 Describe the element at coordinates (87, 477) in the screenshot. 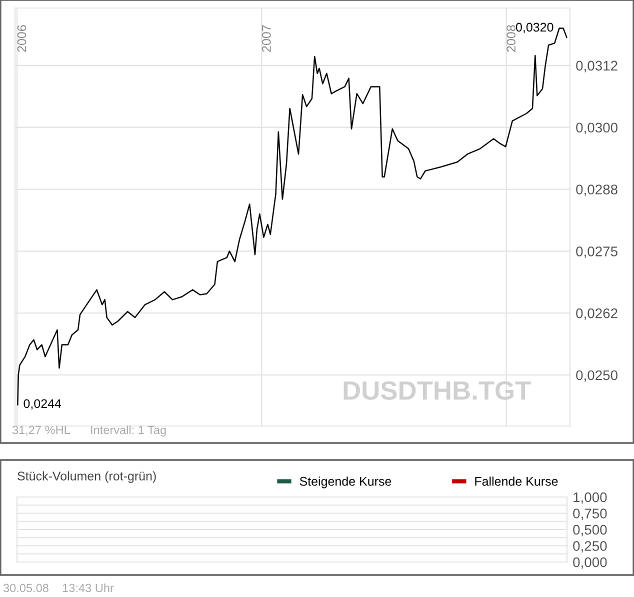

I see `chart-title: Stück-Volumen (rot-grün)` at that location.